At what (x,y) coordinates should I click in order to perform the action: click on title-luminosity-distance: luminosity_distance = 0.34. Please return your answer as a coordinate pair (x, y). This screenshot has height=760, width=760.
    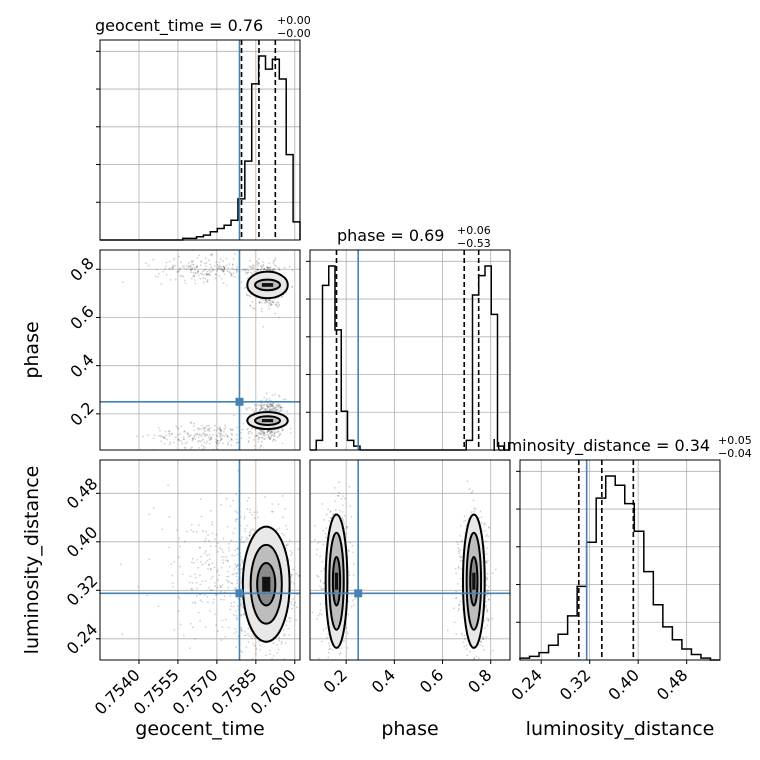
    Looking at the image, I should click on (601, 446).